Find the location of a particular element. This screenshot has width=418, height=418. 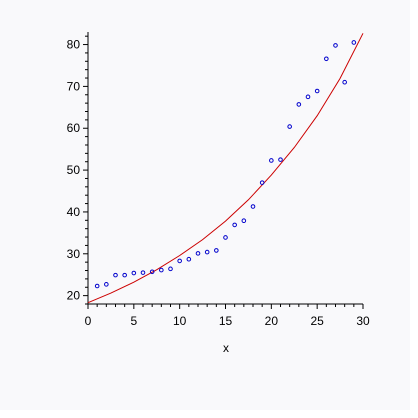

y-tick-label: 30 is located at coordinates (74, 254).